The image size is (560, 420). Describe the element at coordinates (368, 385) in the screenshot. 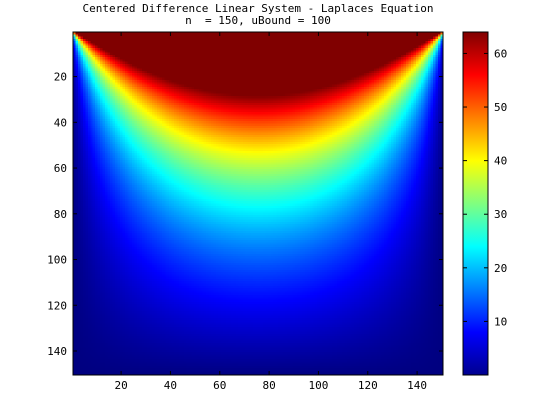

I see `x-tick-label: 120` at that location.